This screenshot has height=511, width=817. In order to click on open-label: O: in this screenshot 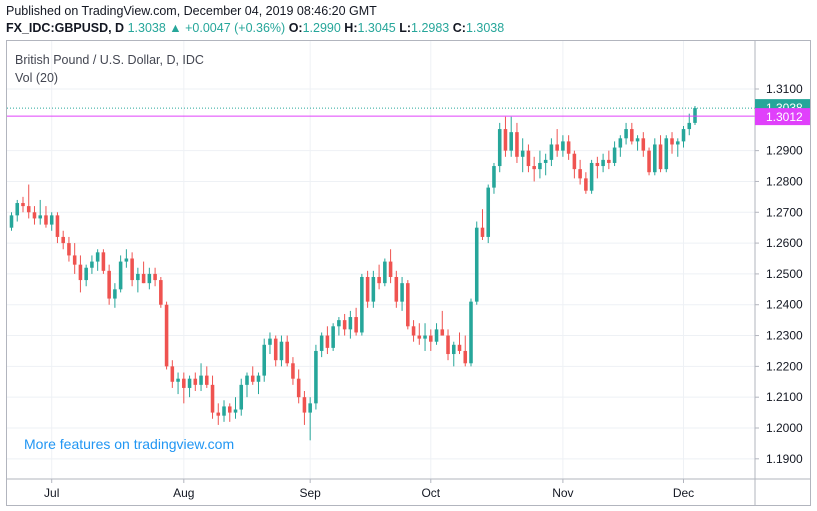, I will do `click(295, 28)`.